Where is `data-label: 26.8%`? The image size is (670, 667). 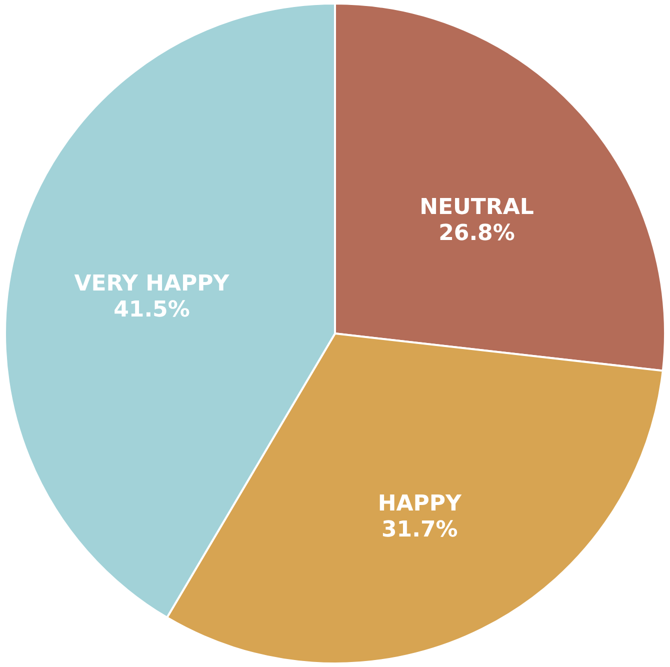
data-label: 26.8% is located at coordinates (476, 233).